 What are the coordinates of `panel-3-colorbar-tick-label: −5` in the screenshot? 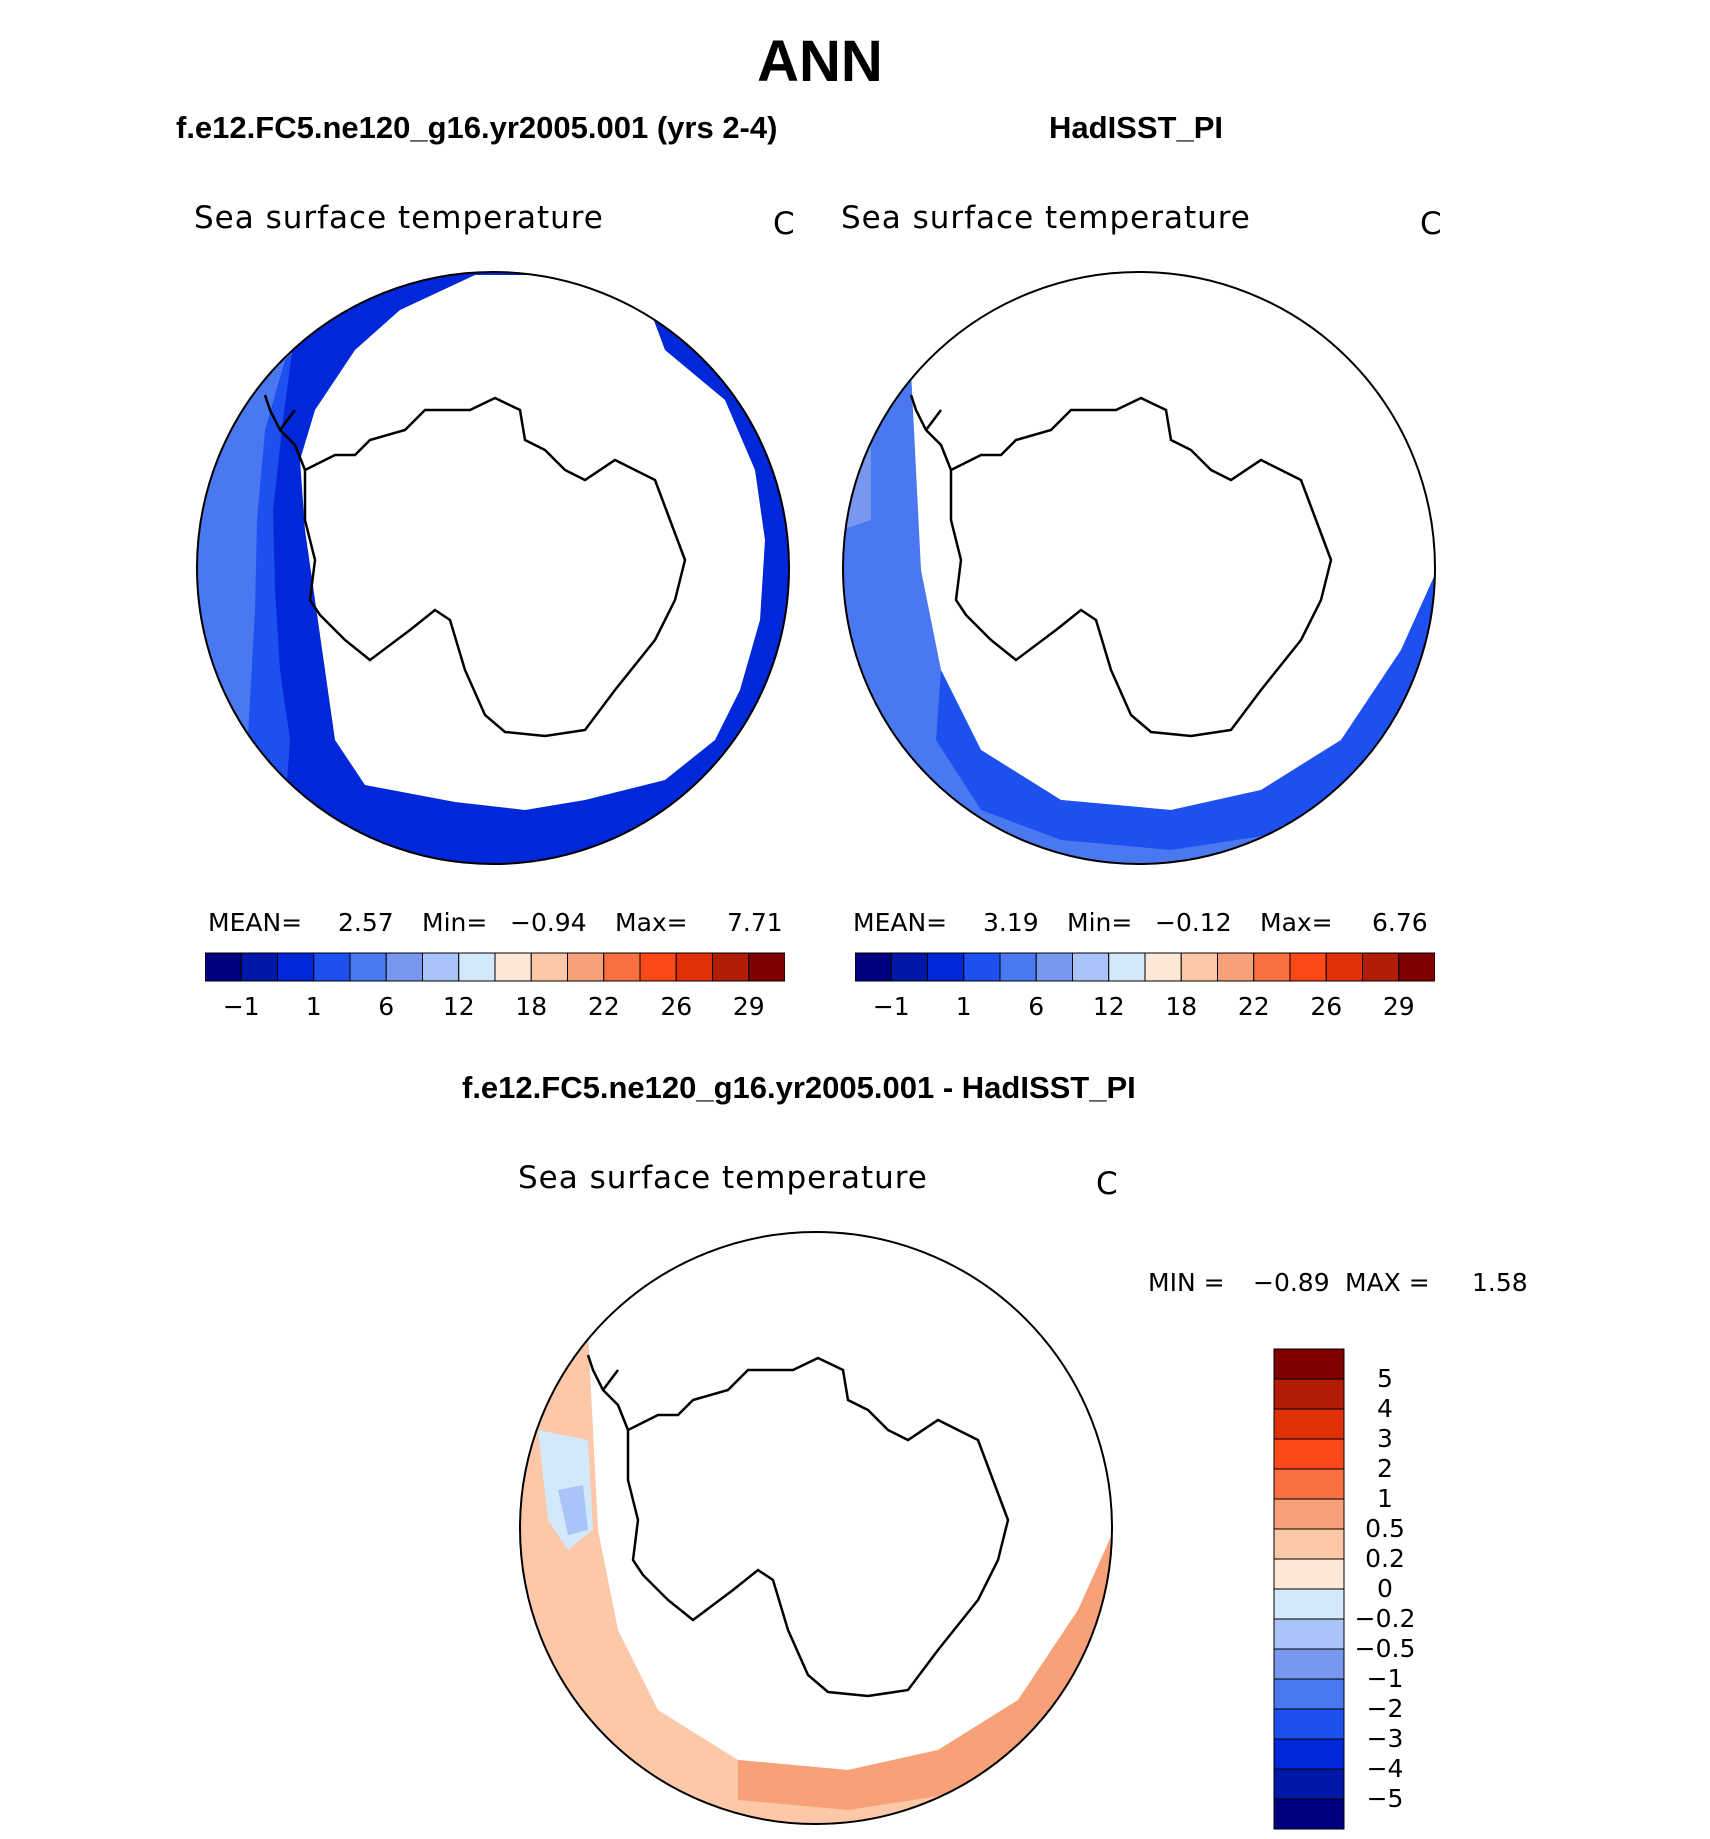 It's located at (1385, 1798).